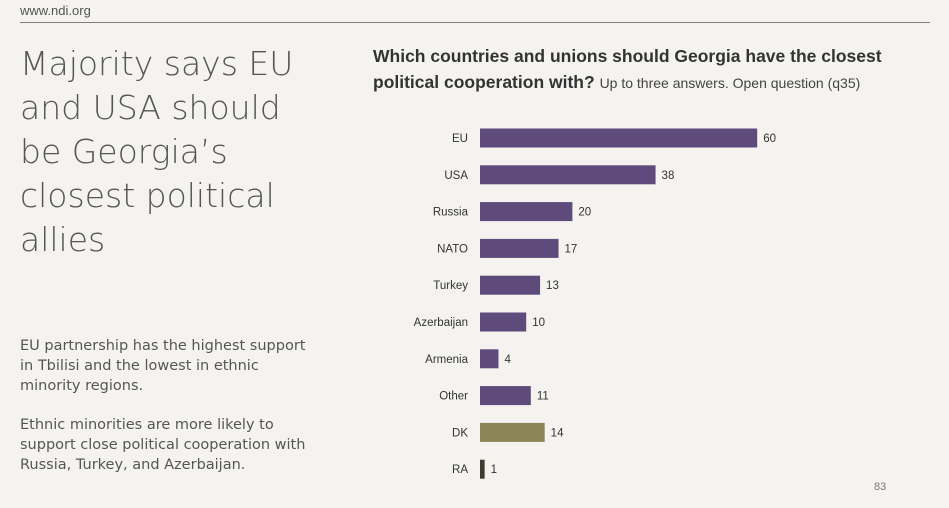 Image resolution: width=949 pixels, height=508 pixels. I want to click on value-label: 10, so click(538, 323).